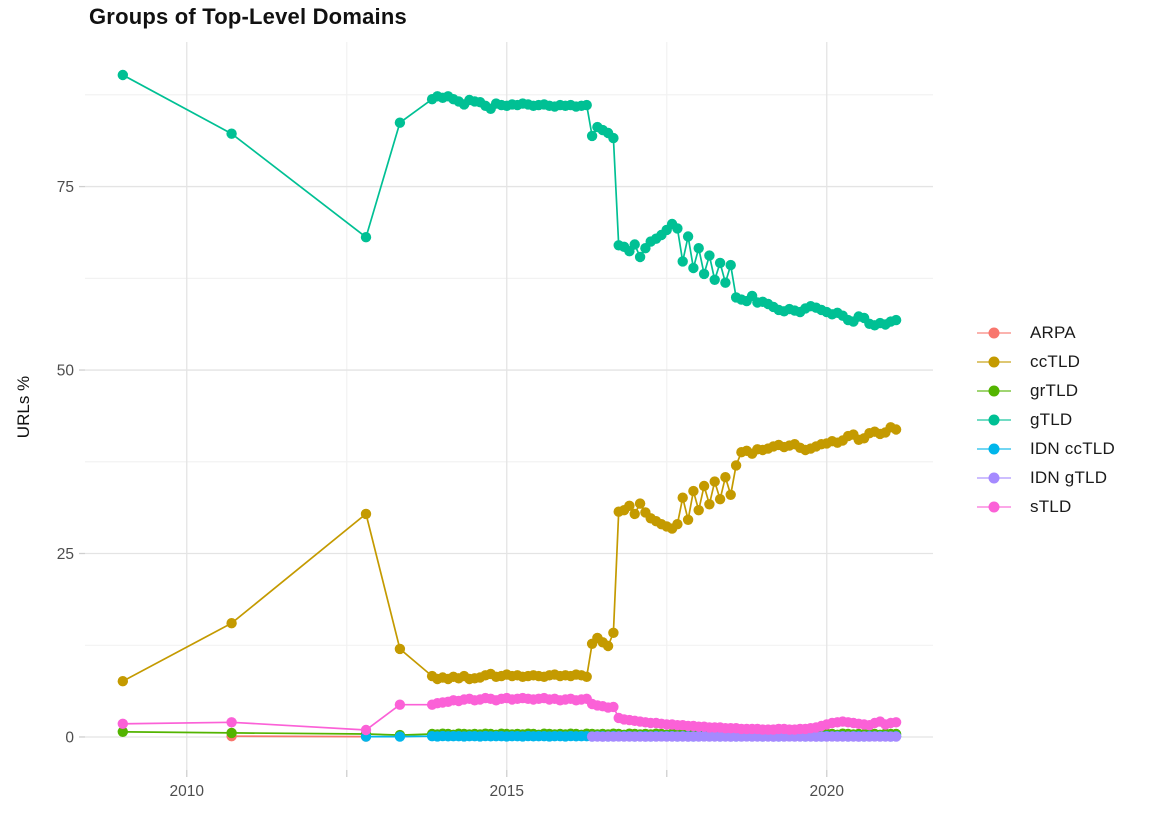 This screenshot has height=827, width=1164. Describe the element at coordinates (69, 737) in the screenshot. I see `y-tick-label: 0` at that location.